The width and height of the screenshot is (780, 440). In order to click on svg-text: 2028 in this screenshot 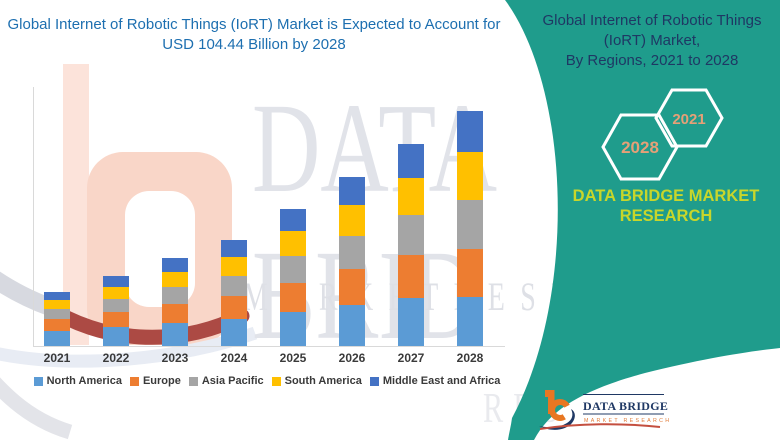, I will do `click(640, 147)`.